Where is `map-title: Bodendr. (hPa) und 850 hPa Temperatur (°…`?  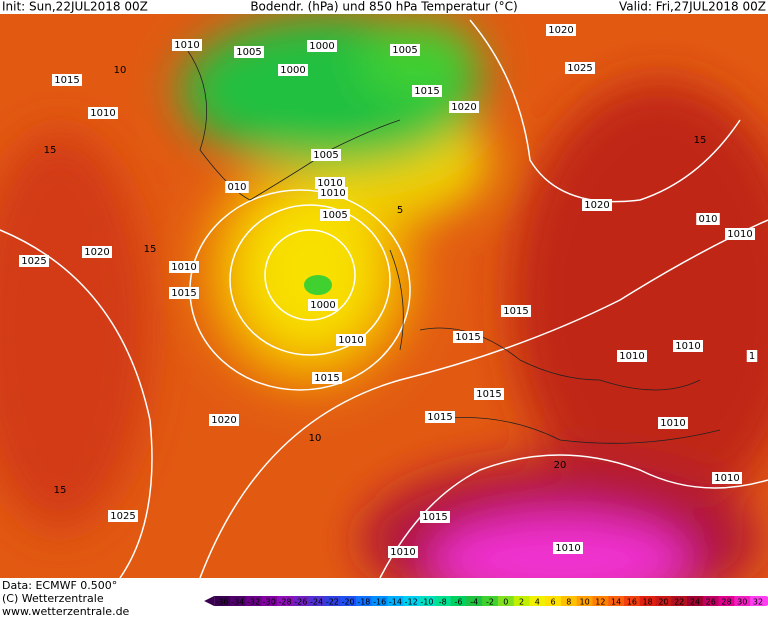 map-title: Bodendr. (hPa) und 850 hPa Temperatur (°… is located at coordinates (383, 7).